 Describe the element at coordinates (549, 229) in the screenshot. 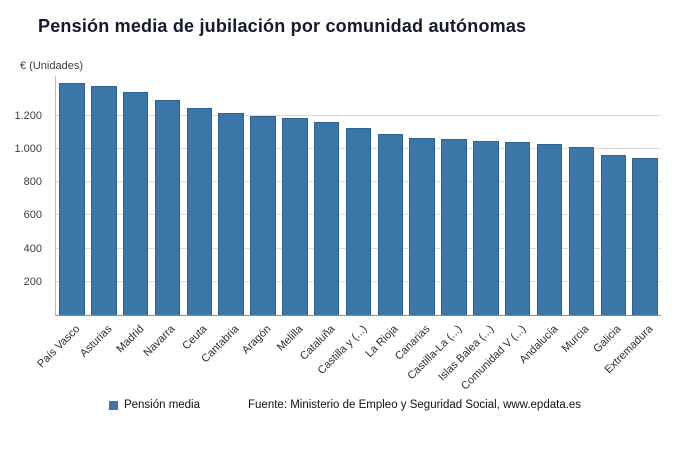

I see `bar-Andalucía` at that location.